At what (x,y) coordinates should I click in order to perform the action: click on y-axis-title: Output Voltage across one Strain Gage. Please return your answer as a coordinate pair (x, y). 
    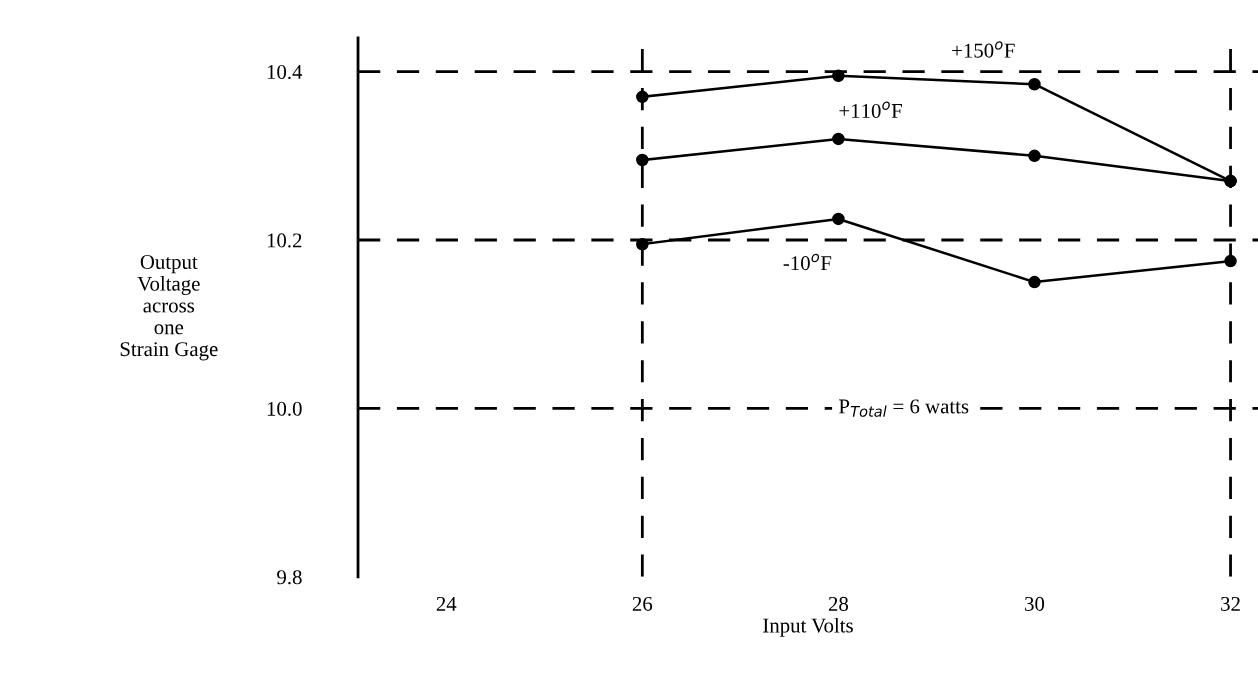
    Looking at the image, I should click on (169, 307).